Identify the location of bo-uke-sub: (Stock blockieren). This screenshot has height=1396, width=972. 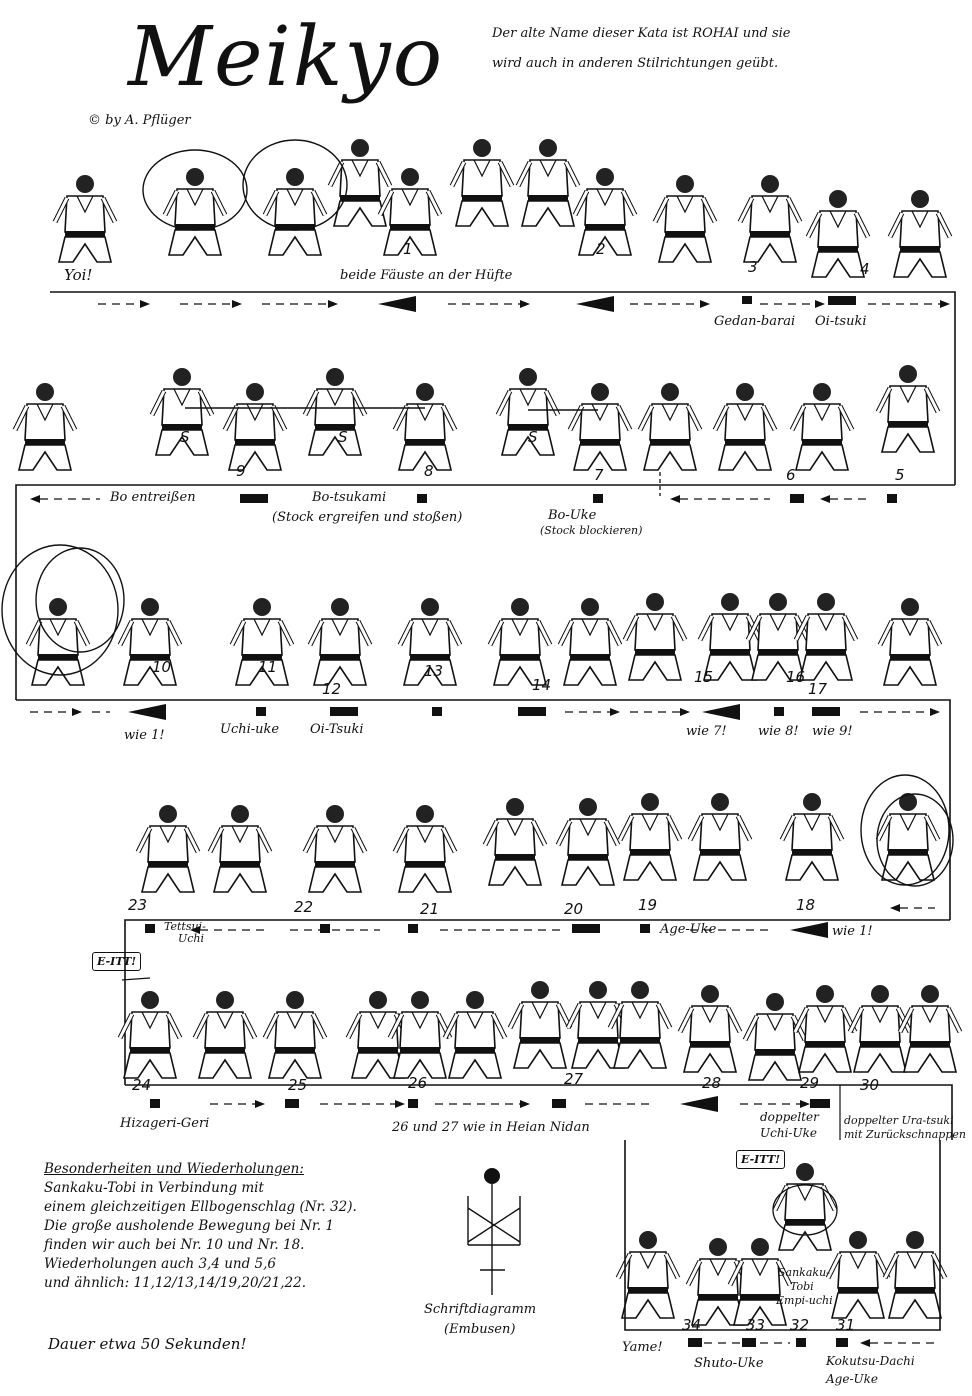
(591, 530).